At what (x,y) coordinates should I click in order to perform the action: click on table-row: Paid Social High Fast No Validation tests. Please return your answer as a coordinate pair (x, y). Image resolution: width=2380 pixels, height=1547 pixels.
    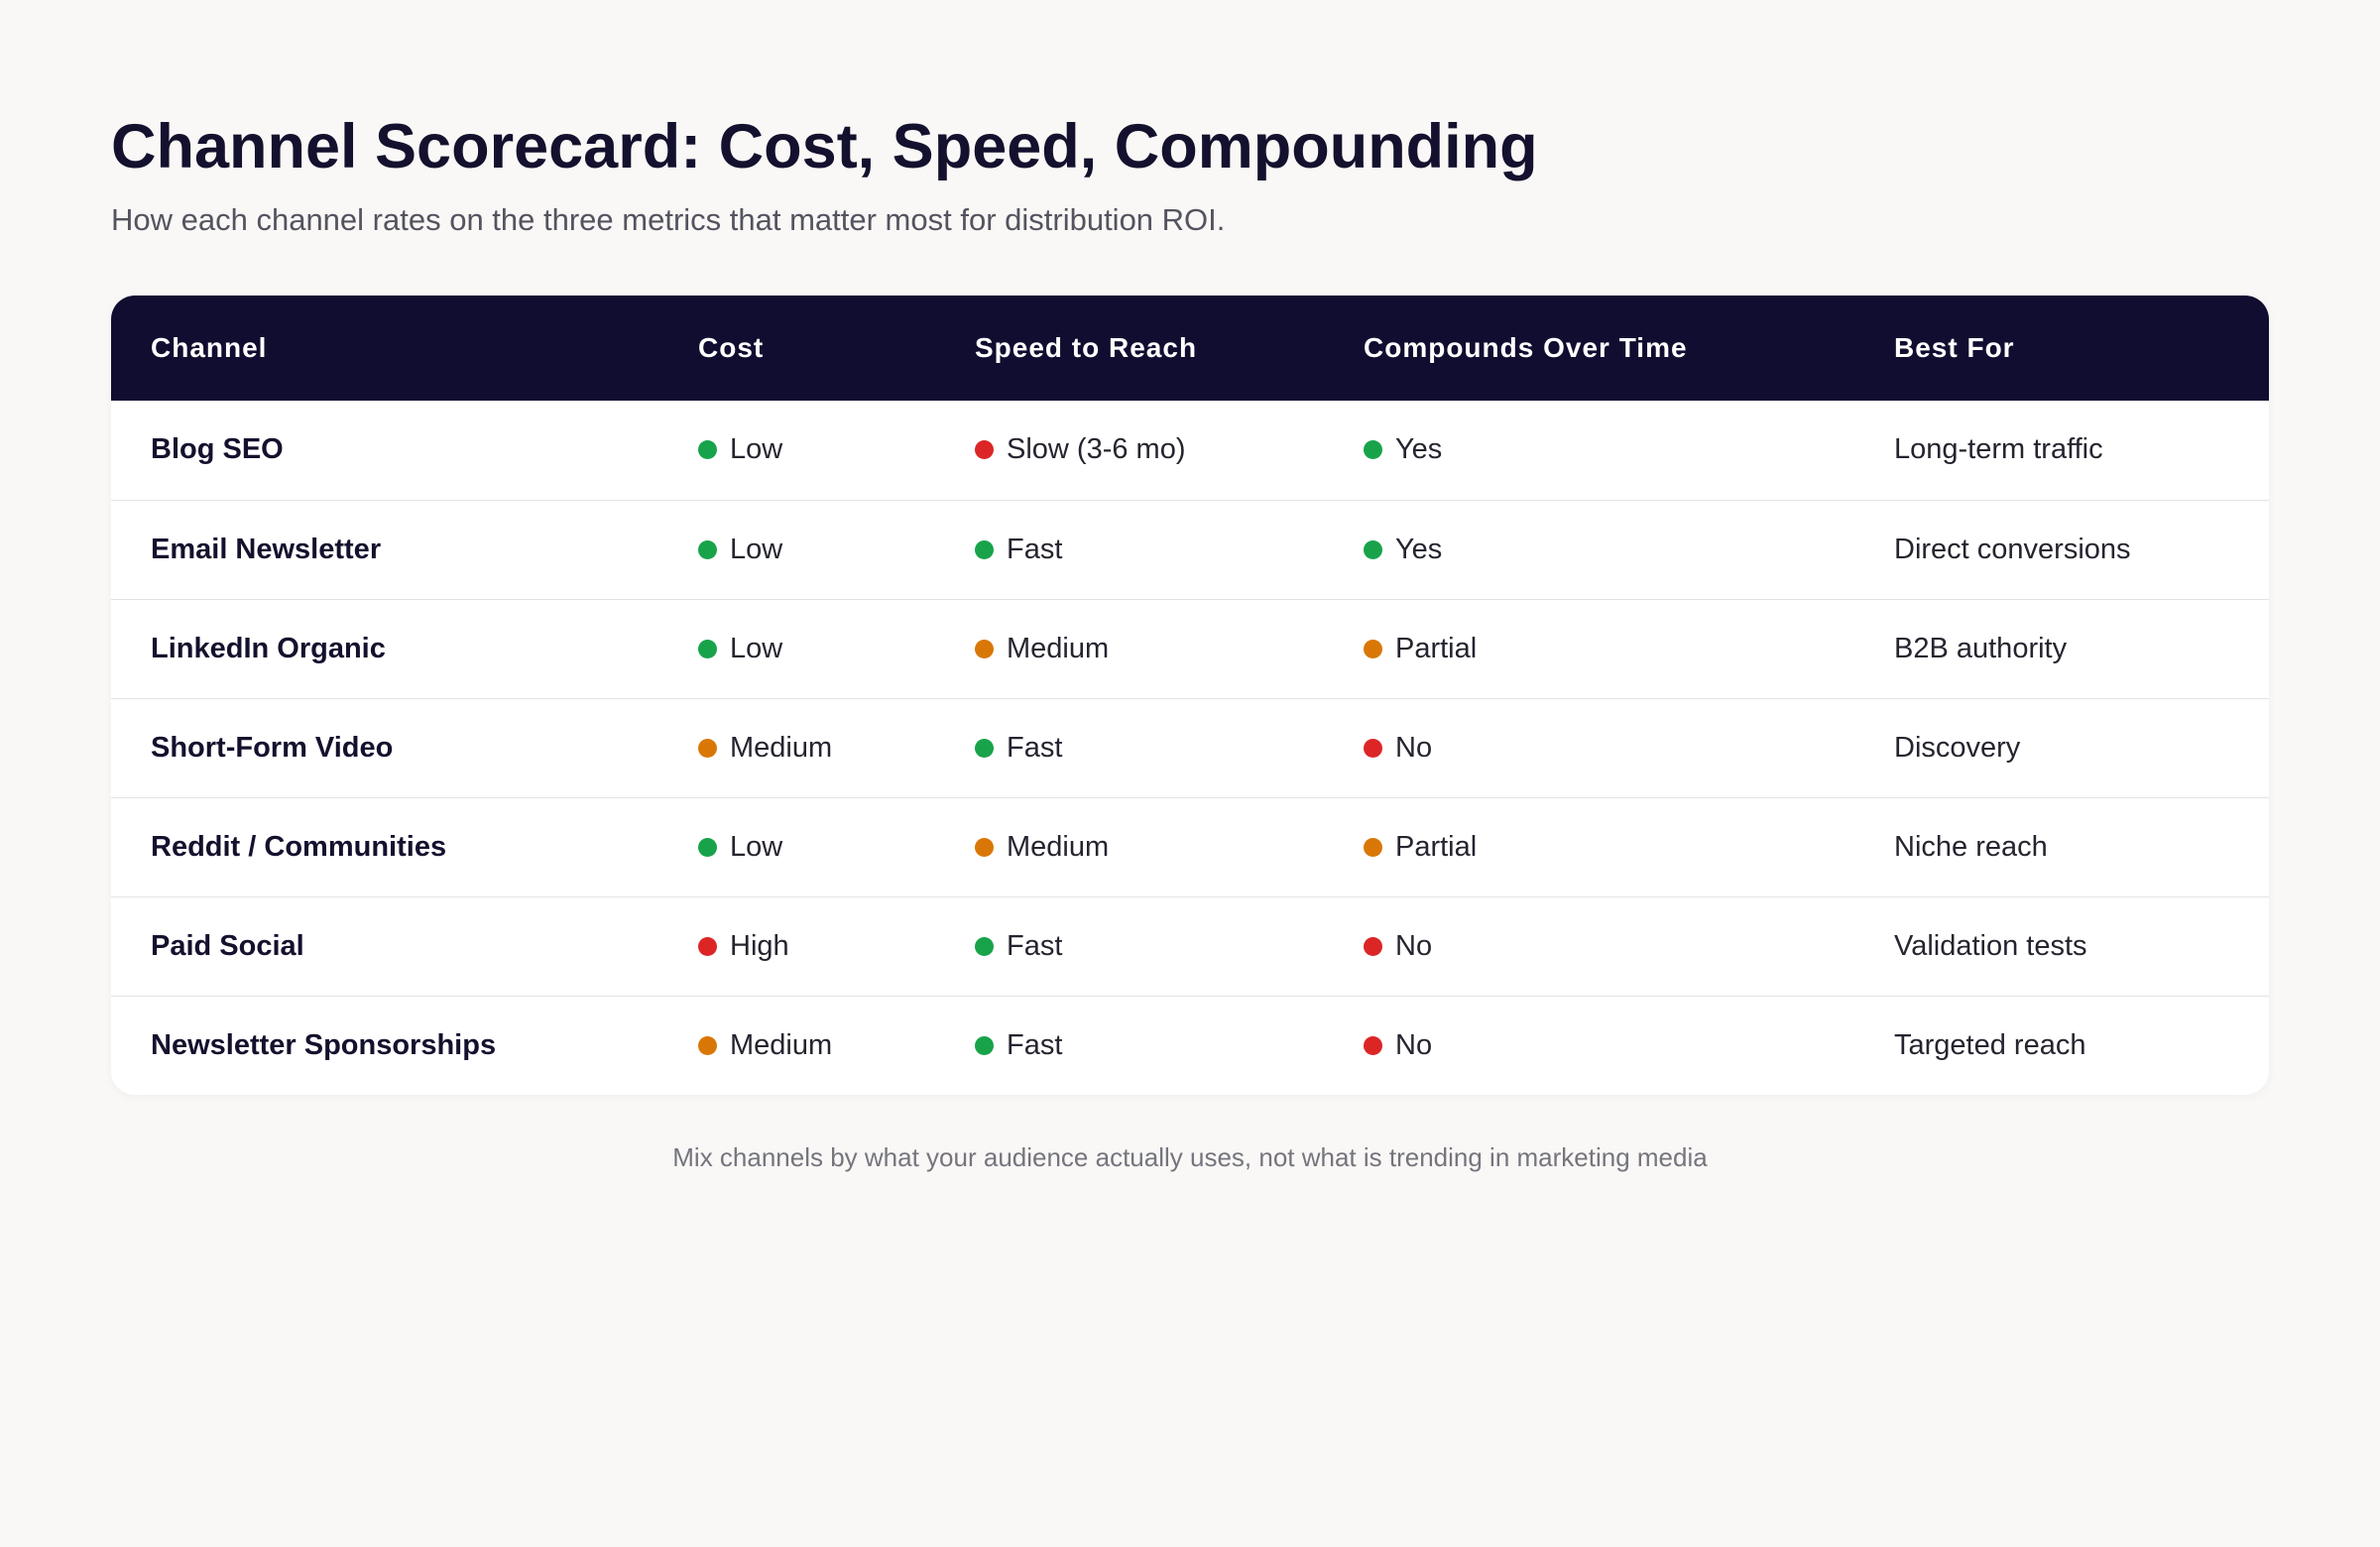
    Looking at the image, I should click on (1190, 946).